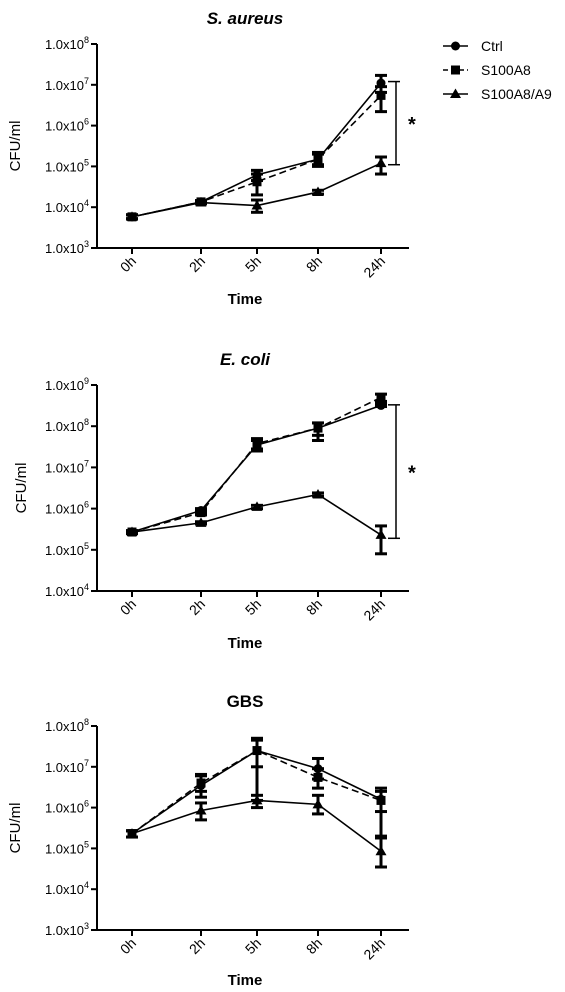 This screenshot has width=565, height=992. Describe the element at coordinates (67, 384) in the screenshot. I see `y-tick-label: 1.0x10⁹` at that location.